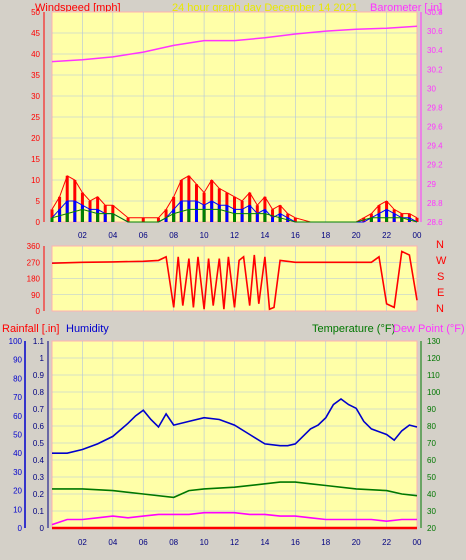 The height and width of the screenshot is (560, 466). What do you see at coordinates (35, 117) in the screenshot?
I see `wind-y-tick: 25` at bounding box center [35, 117].